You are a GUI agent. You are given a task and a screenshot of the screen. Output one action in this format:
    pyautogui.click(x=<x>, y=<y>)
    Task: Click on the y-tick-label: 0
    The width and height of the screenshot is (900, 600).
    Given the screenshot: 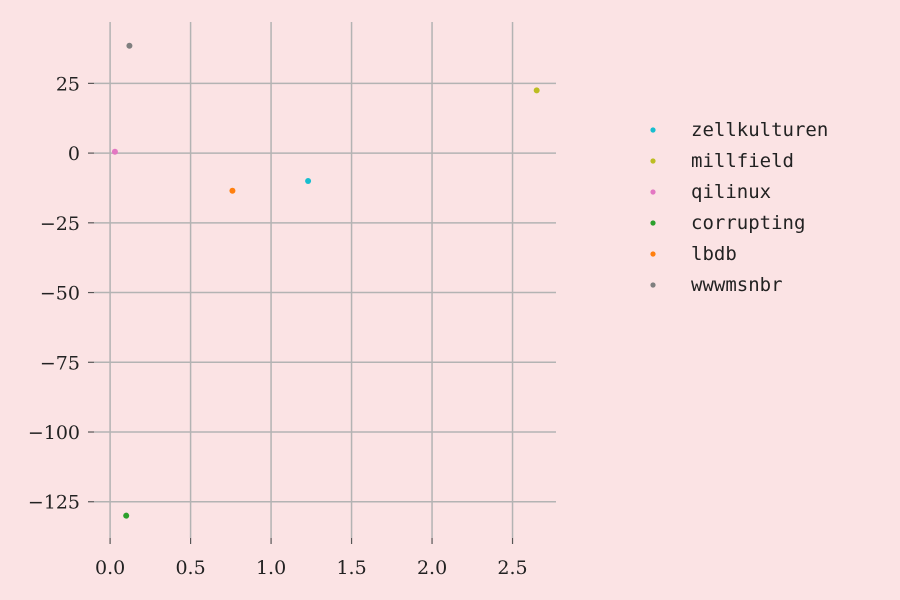 What is the action you would take?
    pyautogui.click(x=74, y=154)
    